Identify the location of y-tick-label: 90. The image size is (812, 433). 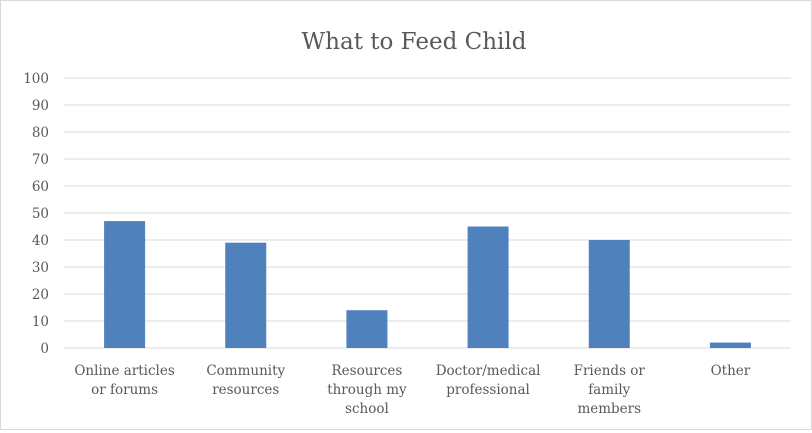
(40, 106).